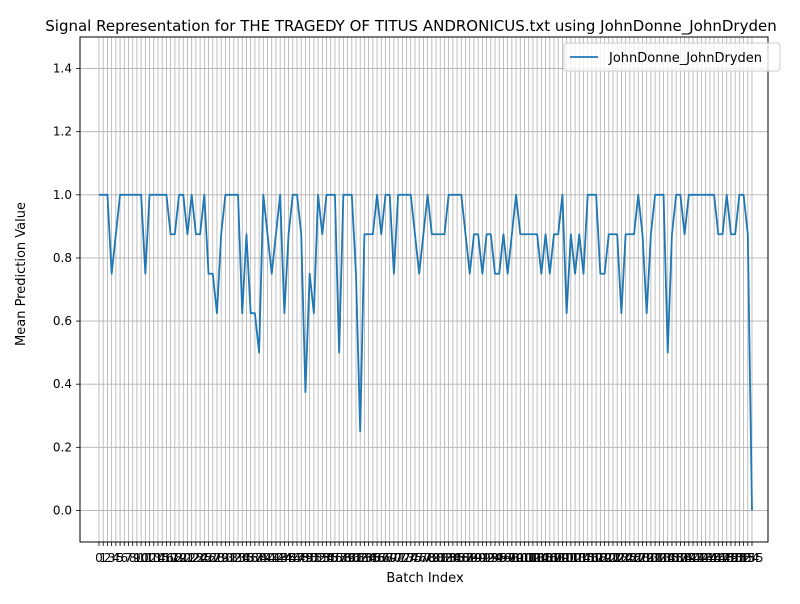  What do you see at coordinates (275, 558) in the screenshot?
I see `x-tick-label: 42` at bounding box center [275, 558].